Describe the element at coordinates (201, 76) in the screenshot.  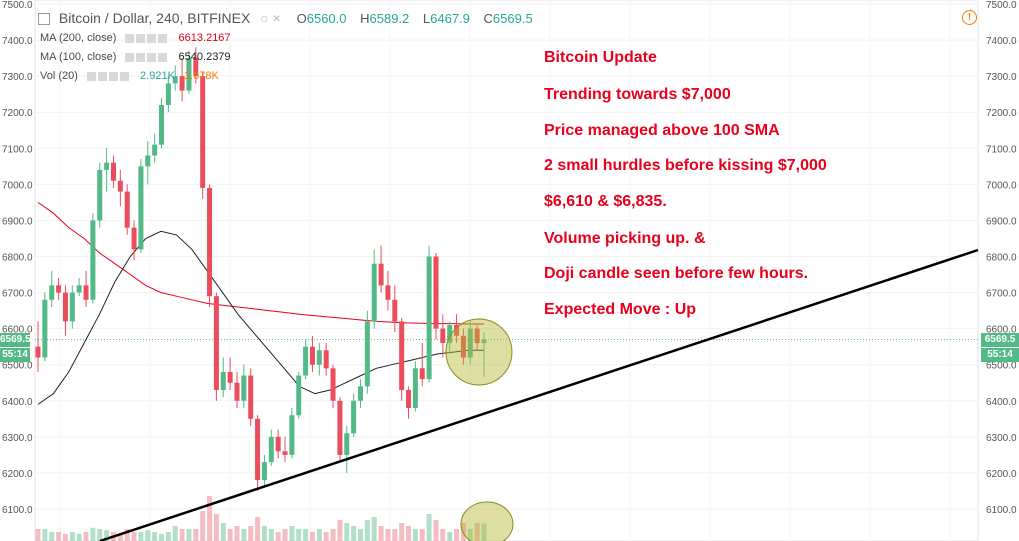
I see `indicator-volume-ma-value: 1.678K` at that location.